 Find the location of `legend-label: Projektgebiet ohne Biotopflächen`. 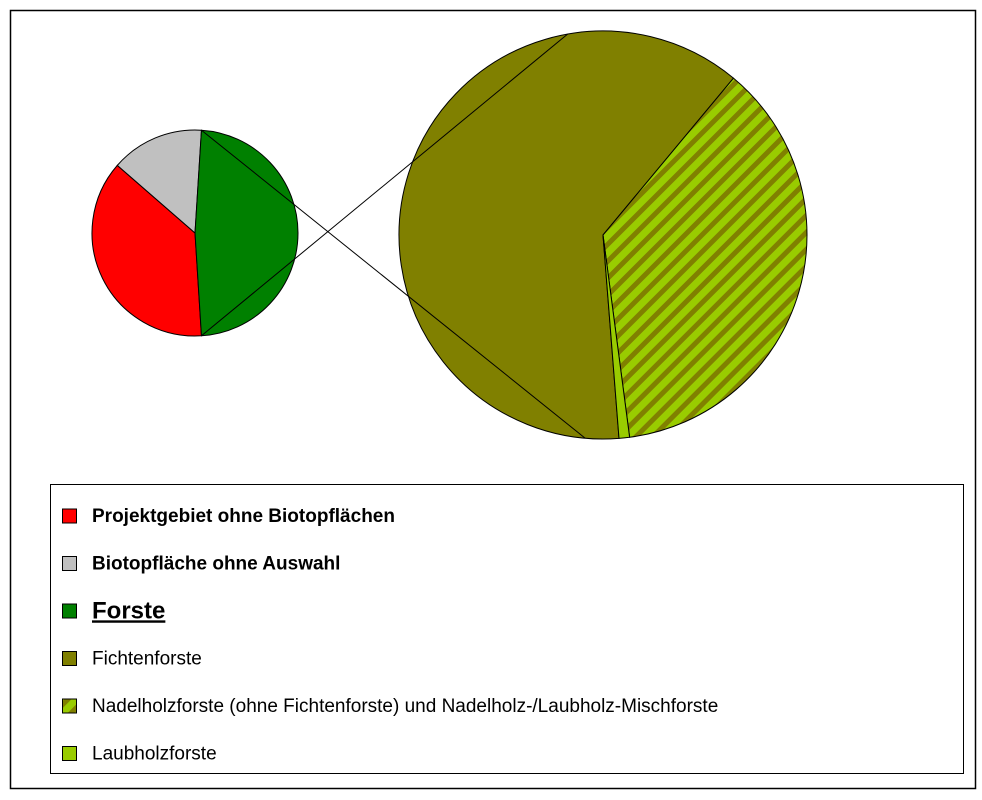

legend-label: Projektgebiet ohne Biotopflächen is located at coordinates (243, 516).